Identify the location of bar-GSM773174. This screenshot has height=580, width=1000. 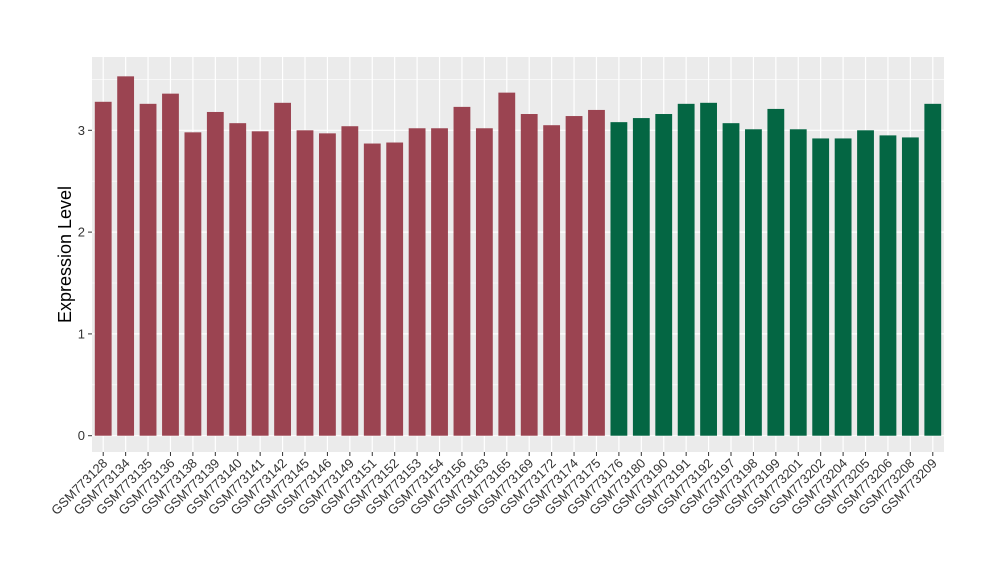
(574, 276).